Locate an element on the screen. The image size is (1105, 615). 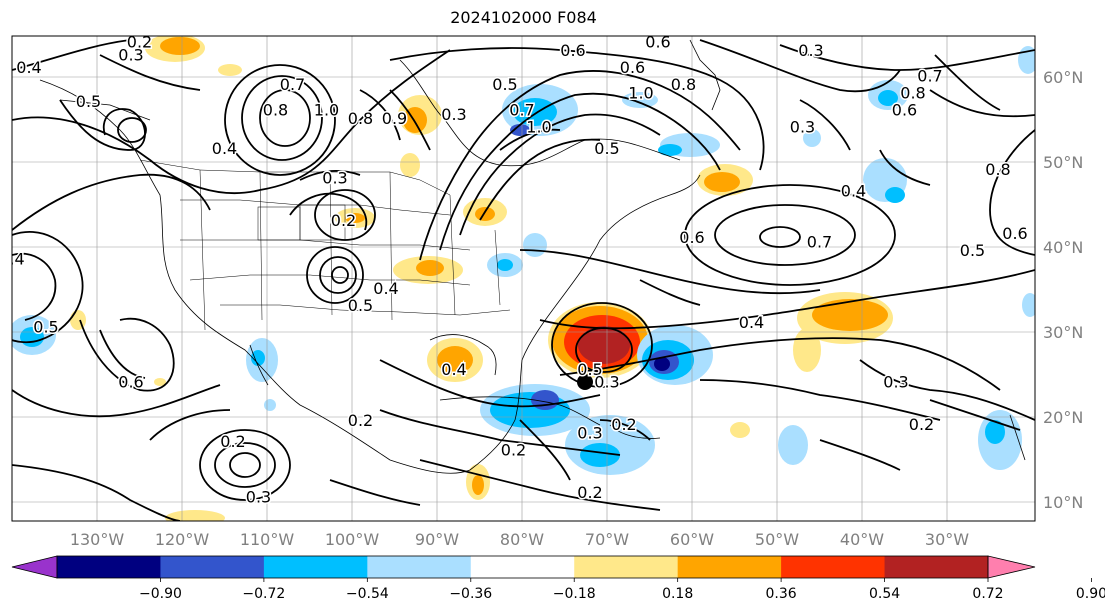
plot-title: 2024102000 F084 is located at coordinates (523, 17).